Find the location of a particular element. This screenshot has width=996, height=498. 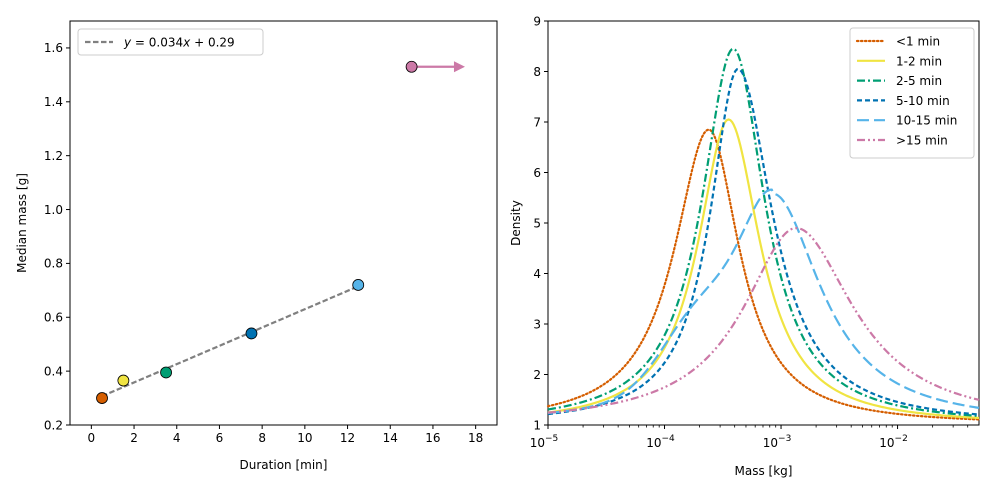

left-x-tick-label: 4 is located at coordinates (177, 438).